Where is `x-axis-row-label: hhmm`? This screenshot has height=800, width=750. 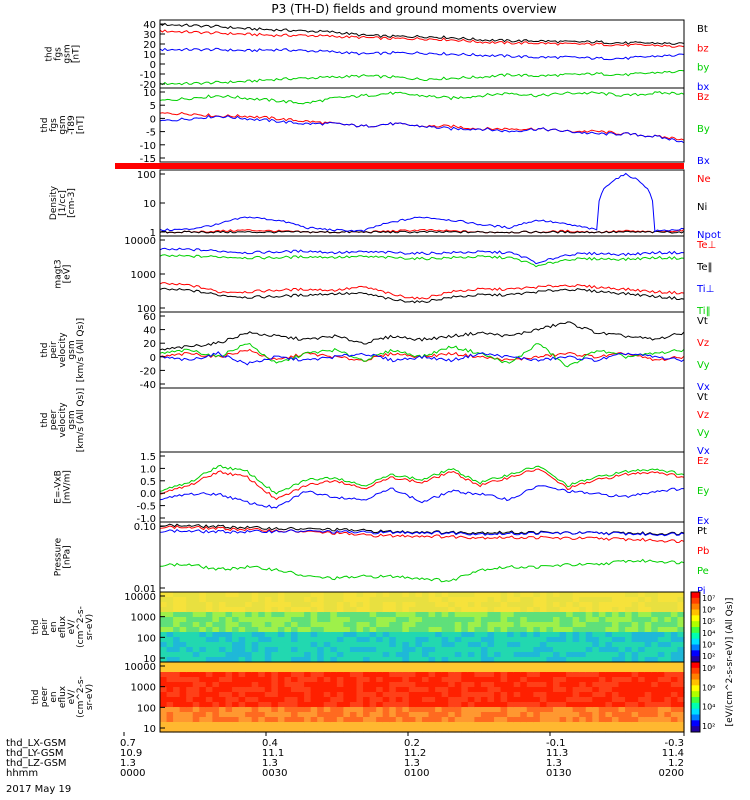 x-axis-row-label: hhmm is located at coordinates (22, 773).